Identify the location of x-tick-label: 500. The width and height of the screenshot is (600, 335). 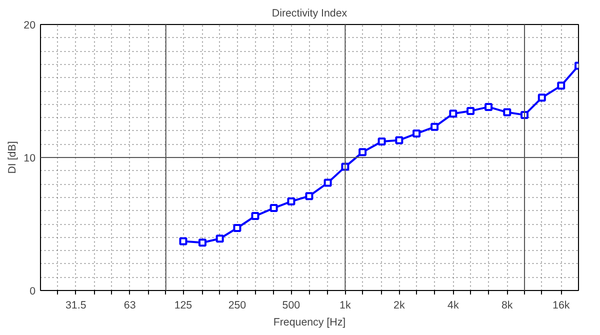
(291, 306).